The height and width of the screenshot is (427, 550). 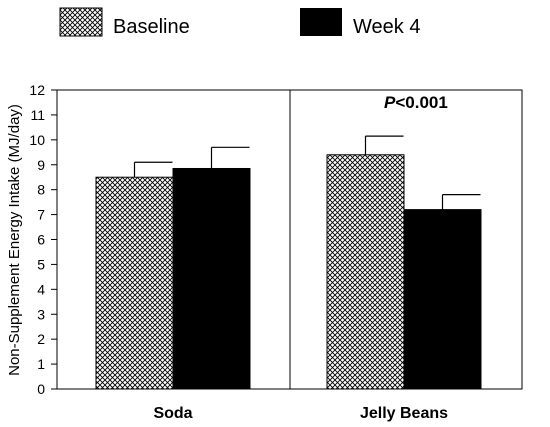 I want to click on y-tick-label: 0, so click(x=41, y=389).